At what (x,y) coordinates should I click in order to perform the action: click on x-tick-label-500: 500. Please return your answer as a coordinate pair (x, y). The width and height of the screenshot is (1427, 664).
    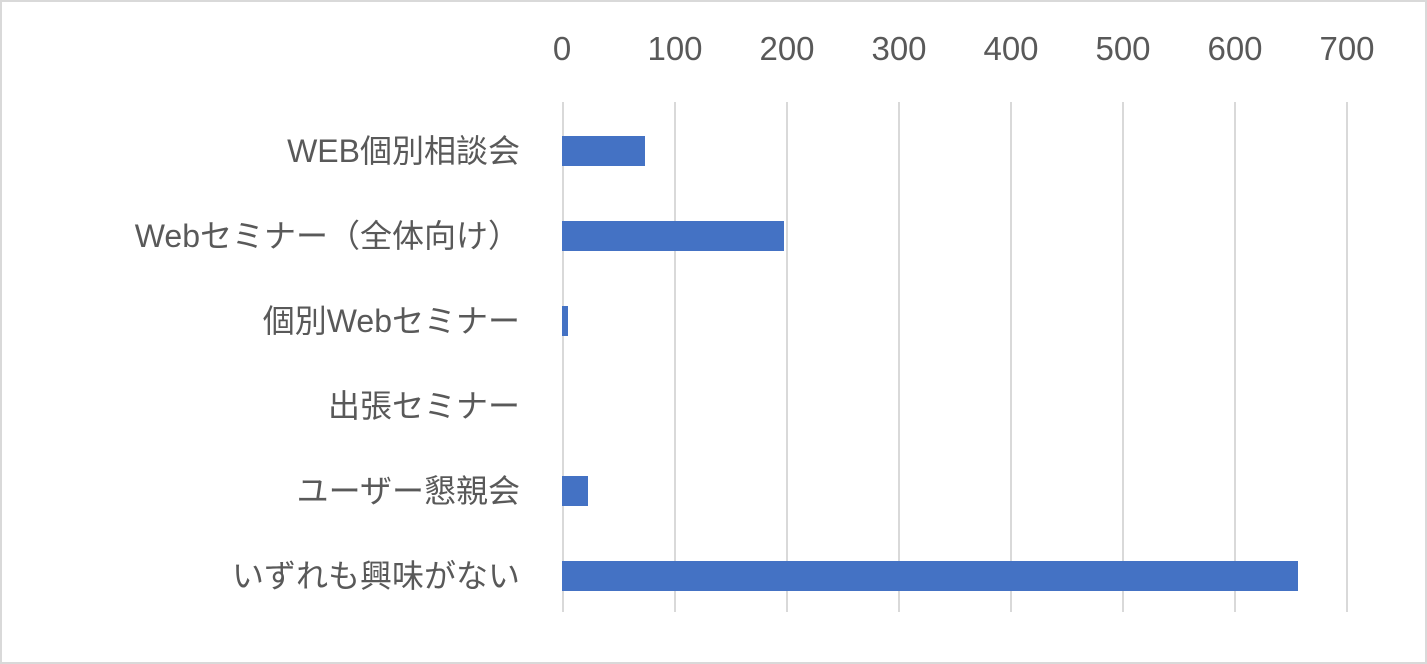
    Looking at the image, I should click on (1123, 48).